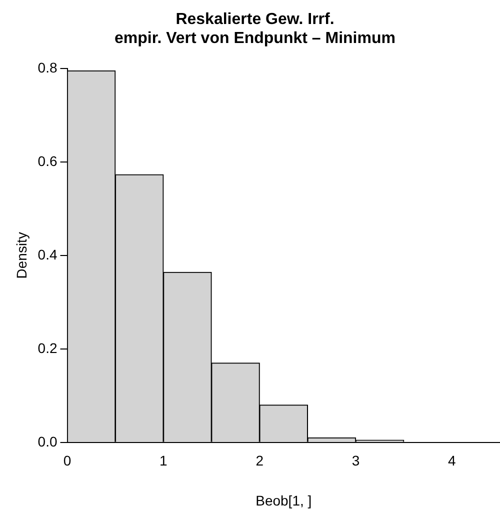 The height and width of the screenshot is (524, 500). What do you see at coordinates (48, 160) in the screenshot?
I see `y-tick-label: 0.6` at bounding box center [48, 160].